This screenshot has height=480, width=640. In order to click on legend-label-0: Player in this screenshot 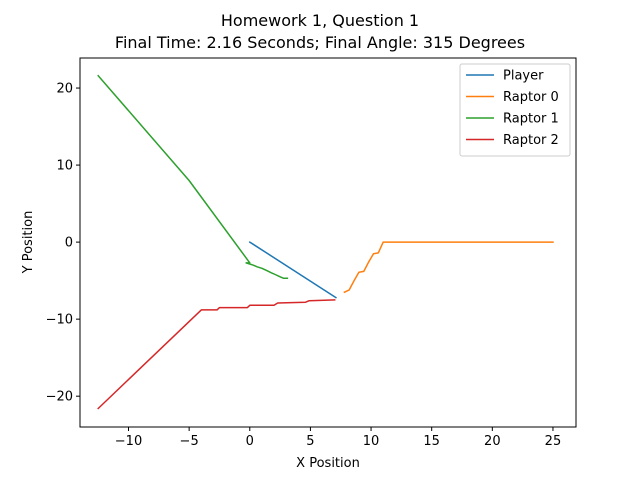, I will do `click(523, 76)`.